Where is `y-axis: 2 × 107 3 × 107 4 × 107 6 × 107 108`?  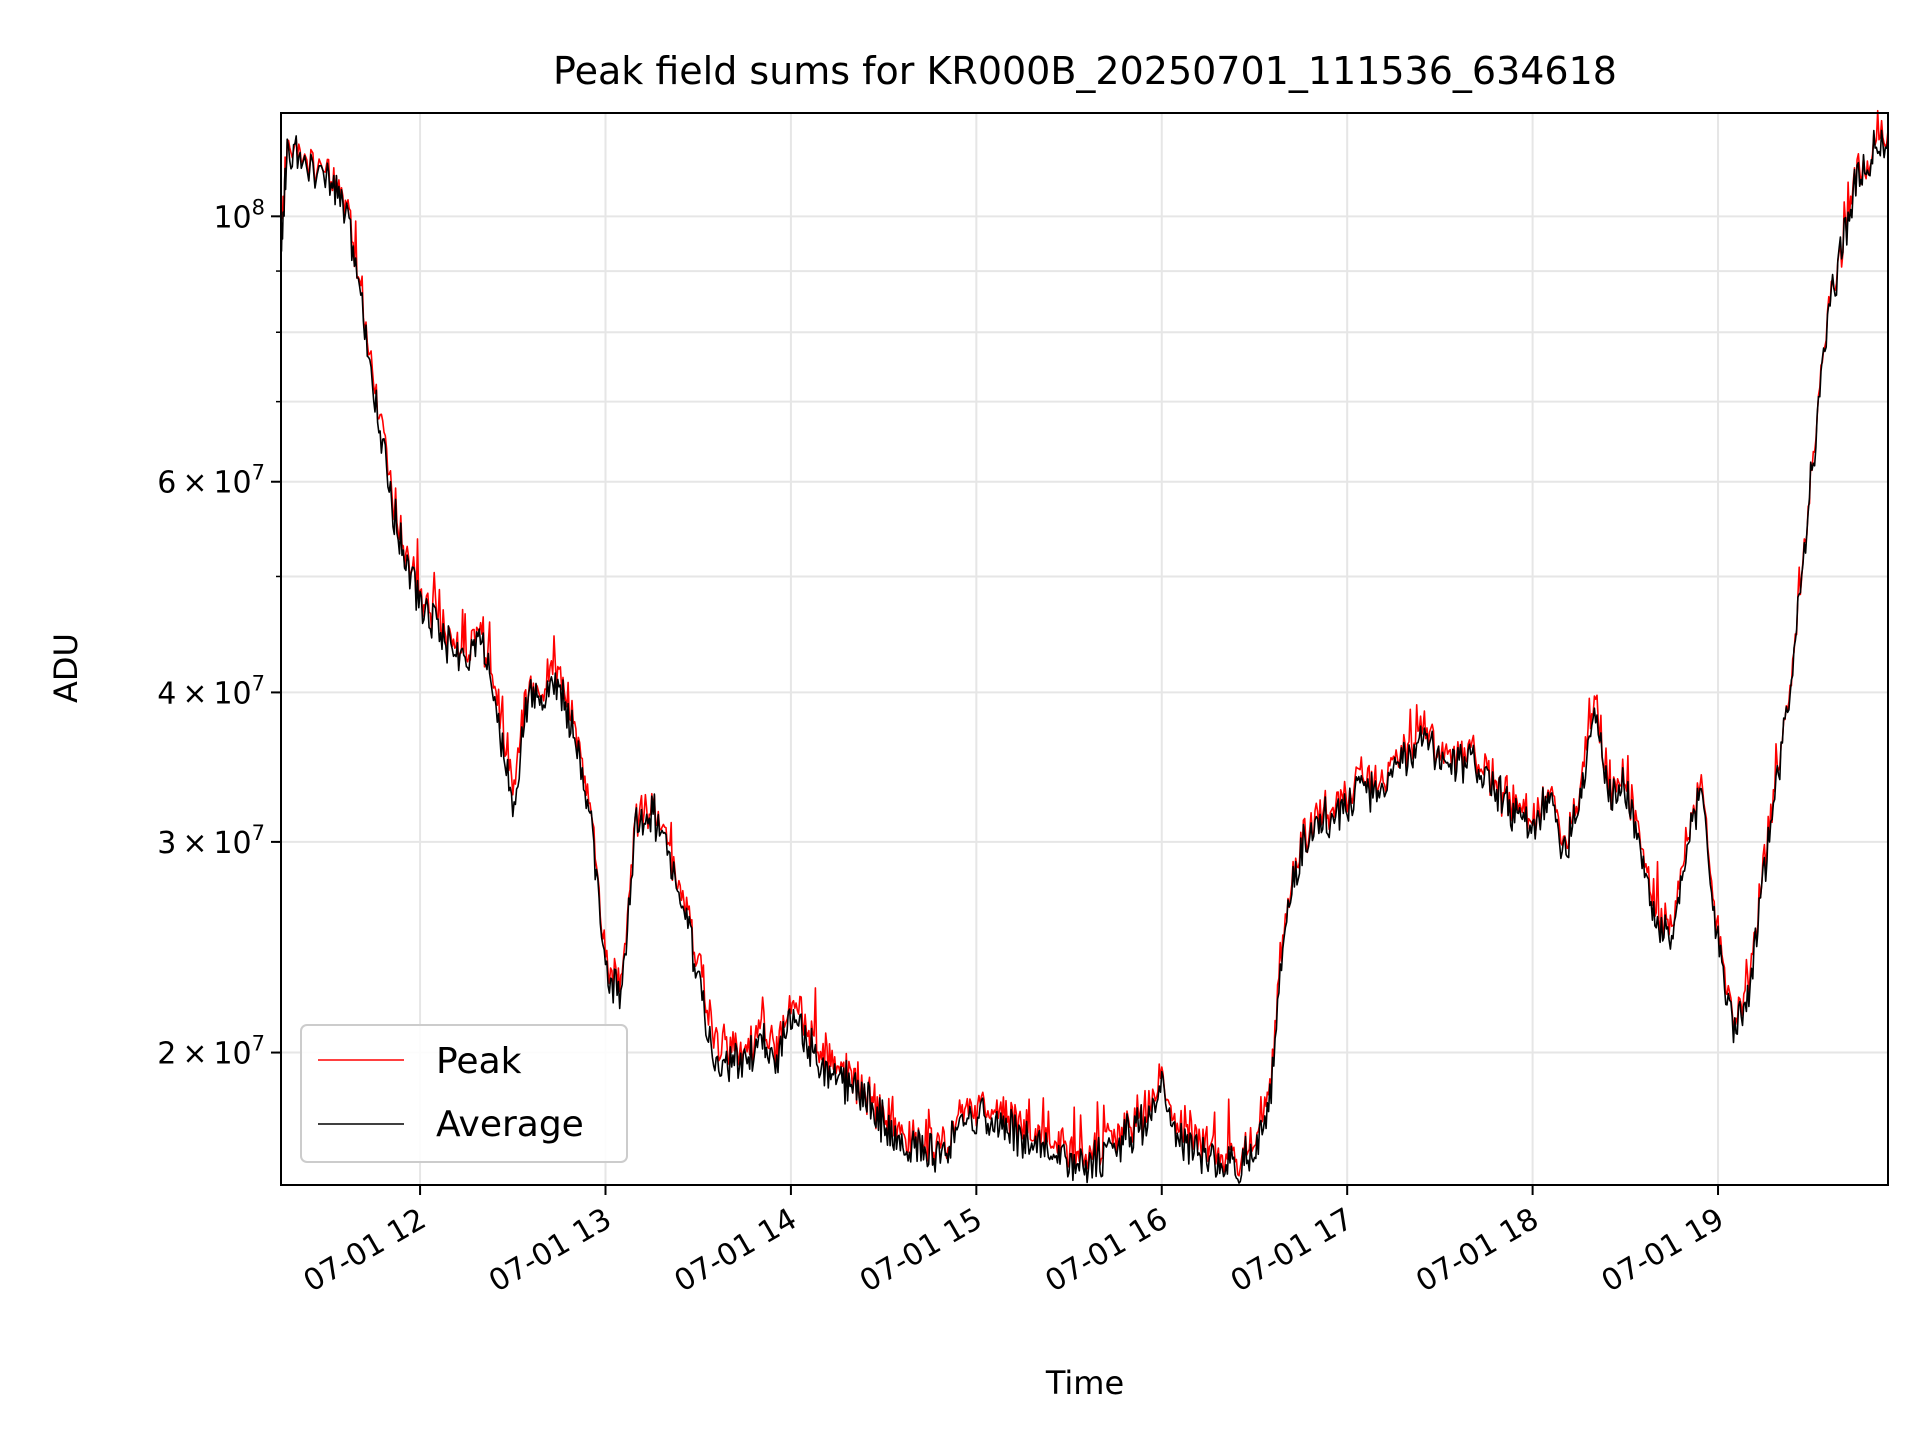
y-axis: 2 × 107 3 × 107 4 × 107 6 × 107 108 is located at coordinates (219, 633).